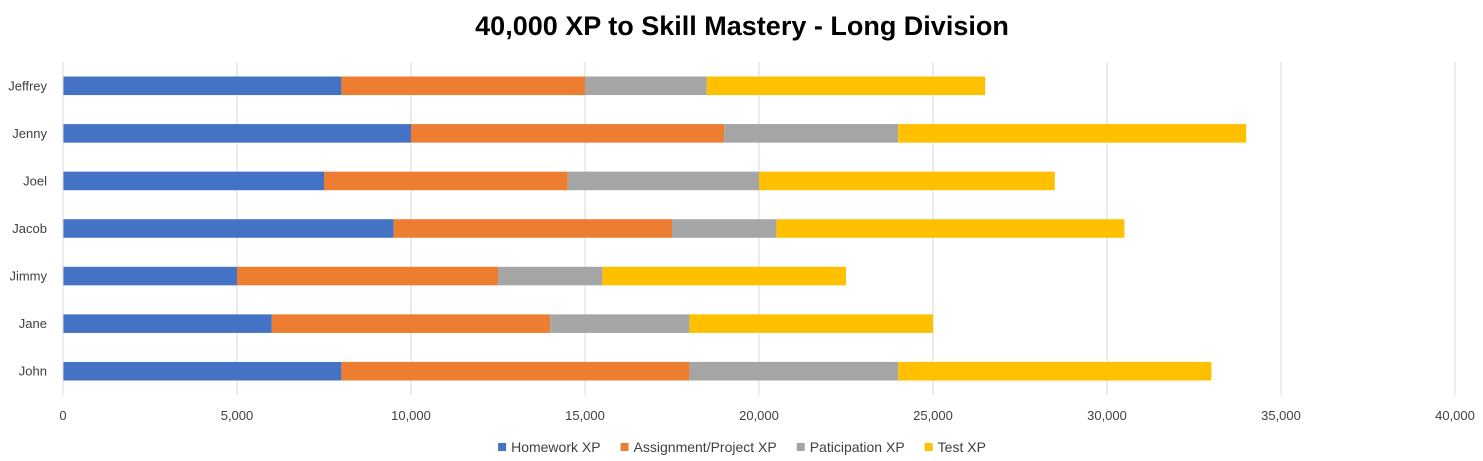 The image size is (1483, 461). Describe the element at coordinates (28, 276) in the screenshot. I see `y-category-label: Jimmy` at that location.